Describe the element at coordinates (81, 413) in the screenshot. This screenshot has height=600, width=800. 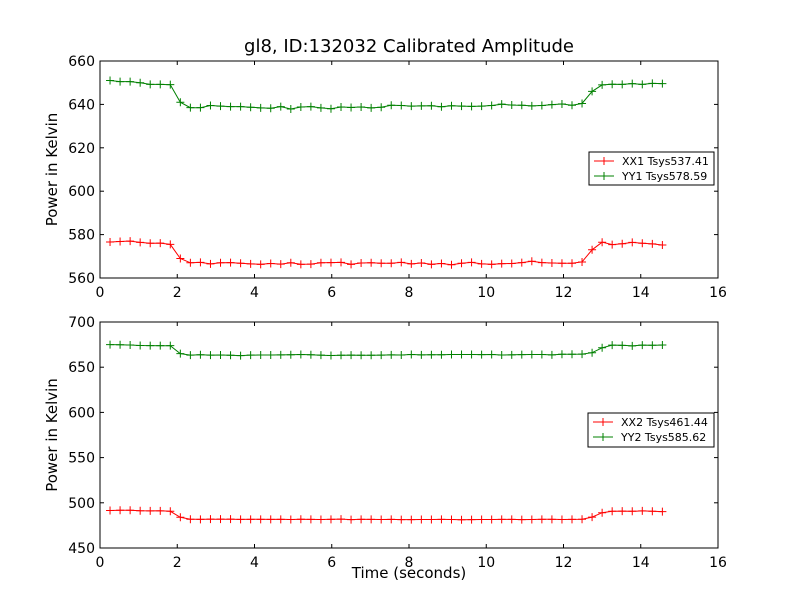
I see `y-tick-label: 600` at that location.